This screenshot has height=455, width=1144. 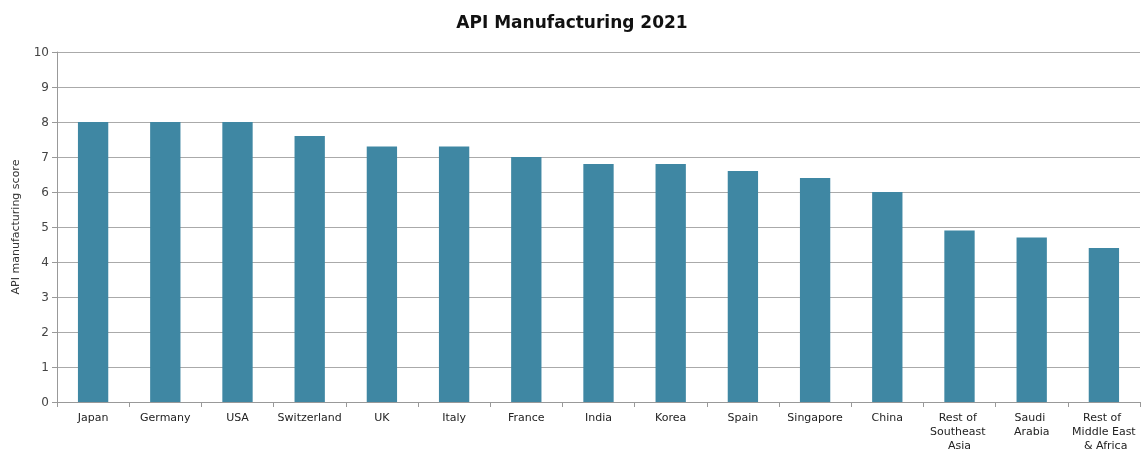 I want to click on x-tick-label: Saudi Arabia, so click(x=1031, y=424).